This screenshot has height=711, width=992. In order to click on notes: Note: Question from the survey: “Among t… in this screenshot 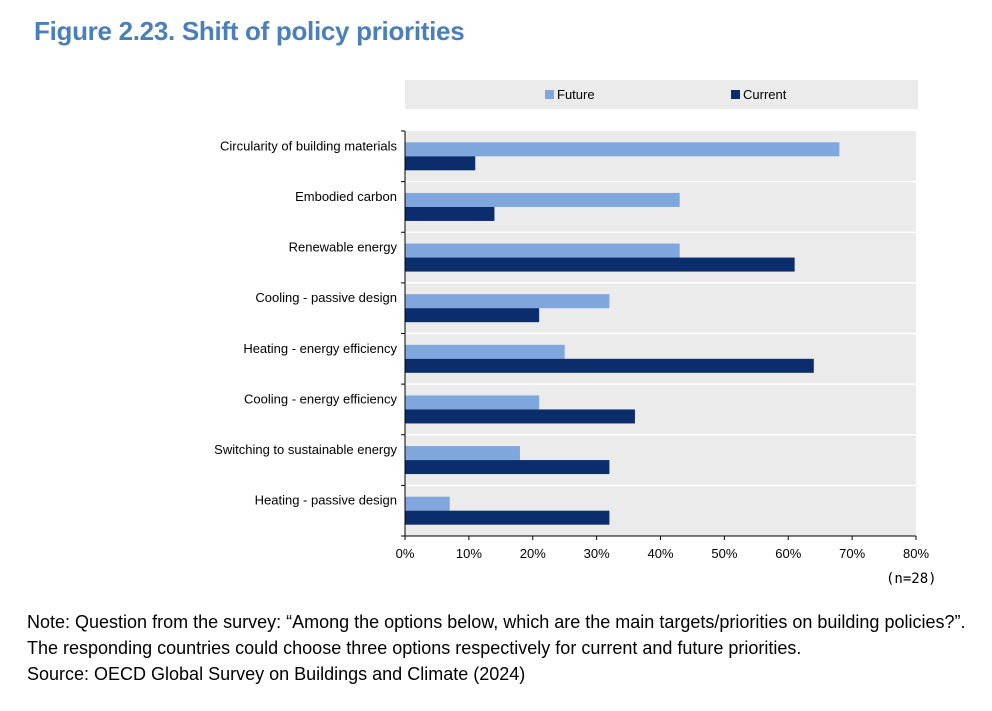, I will do `click(496, 648)`.